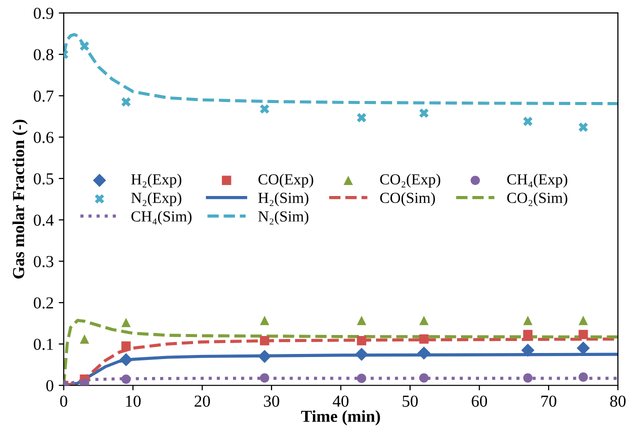 The image size is (637, 433). Describe the element at coordinates (44, 220) in the screenshot. I see `y-tick-label: 0.4` at that location.